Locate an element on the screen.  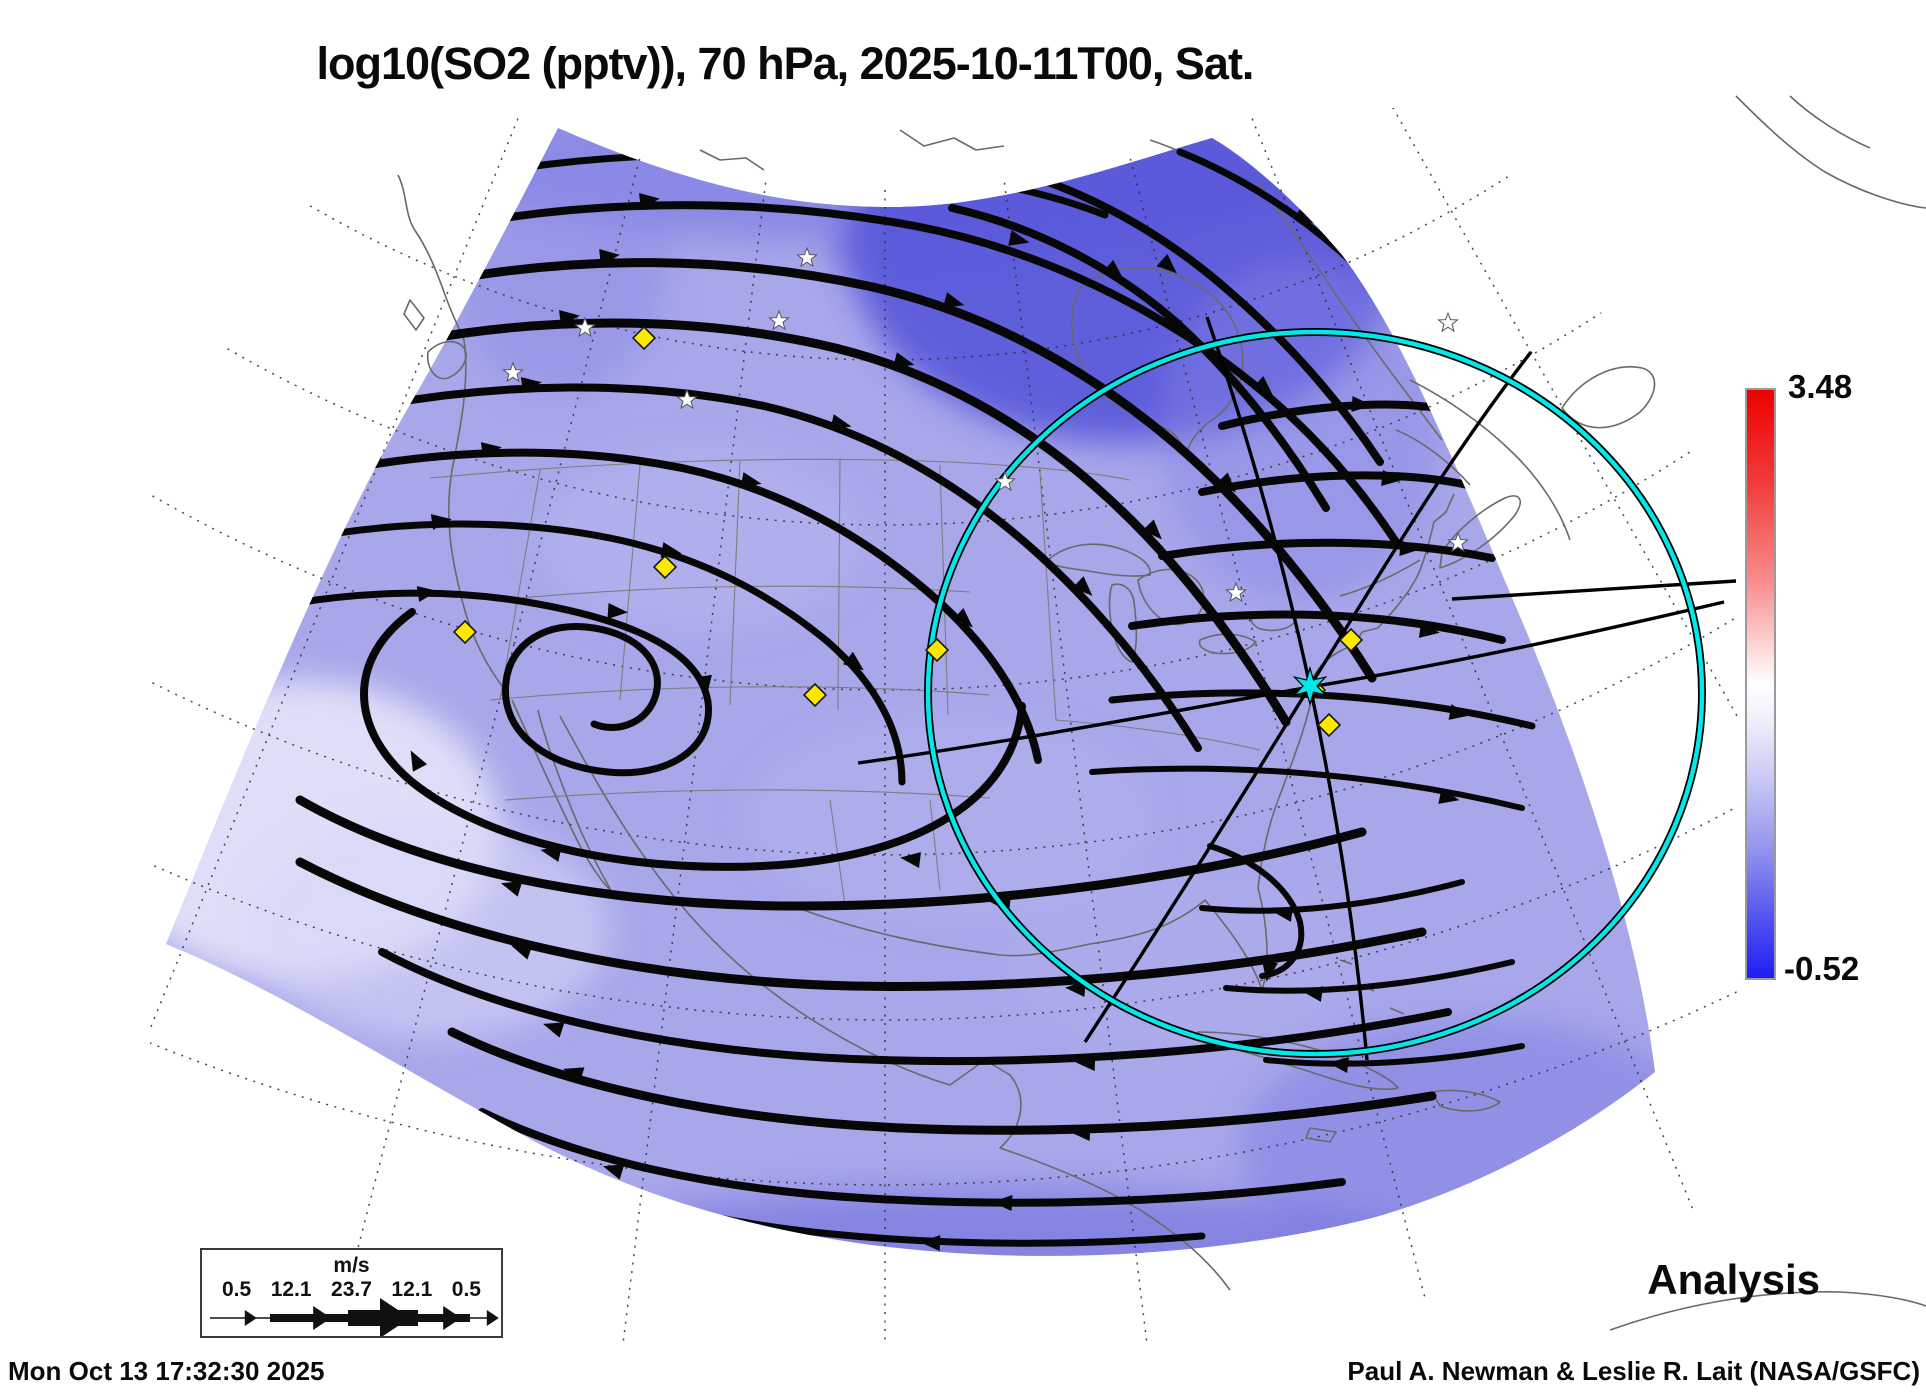
timestamp: Mon Oct 13 17:32:30 2025 is located at coordinates (166, 1371).